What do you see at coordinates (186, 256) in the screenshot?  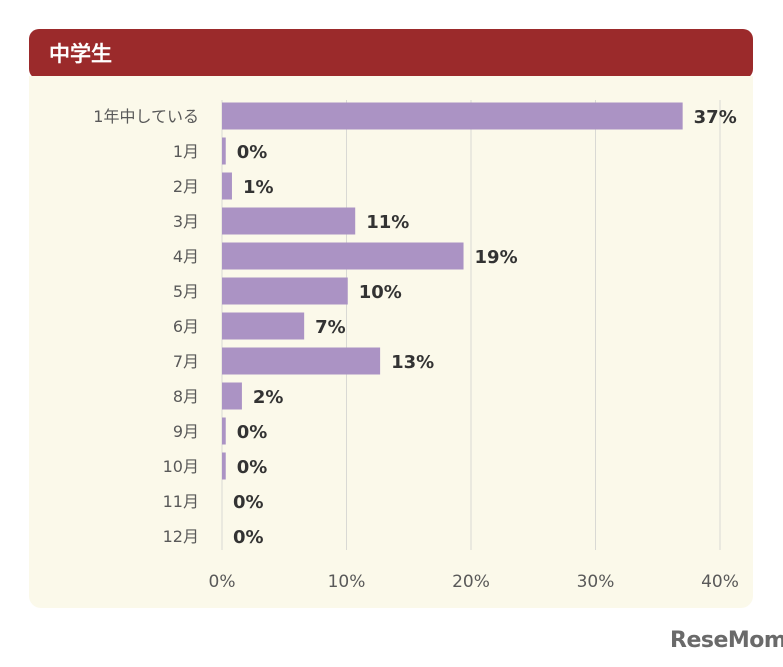 I see `category-label: 4月` at bounding box center [186, 256].